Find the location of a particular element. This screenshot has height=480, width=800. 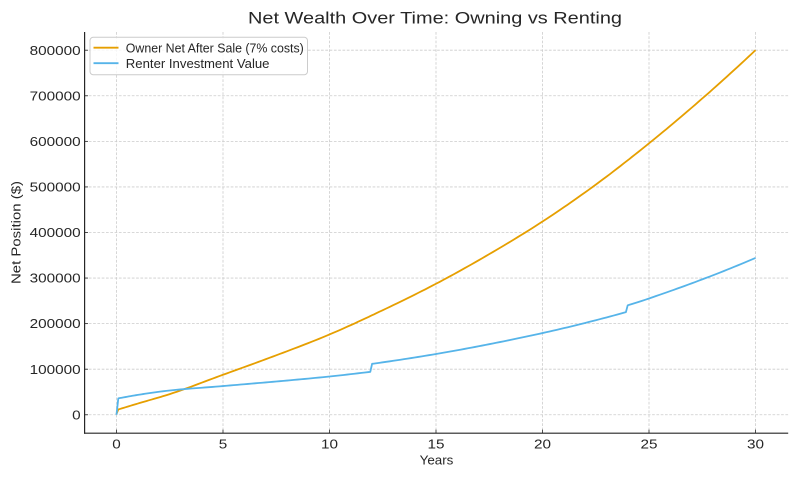

svg-text: Net Position ($) is located at coordinates (16, 232).